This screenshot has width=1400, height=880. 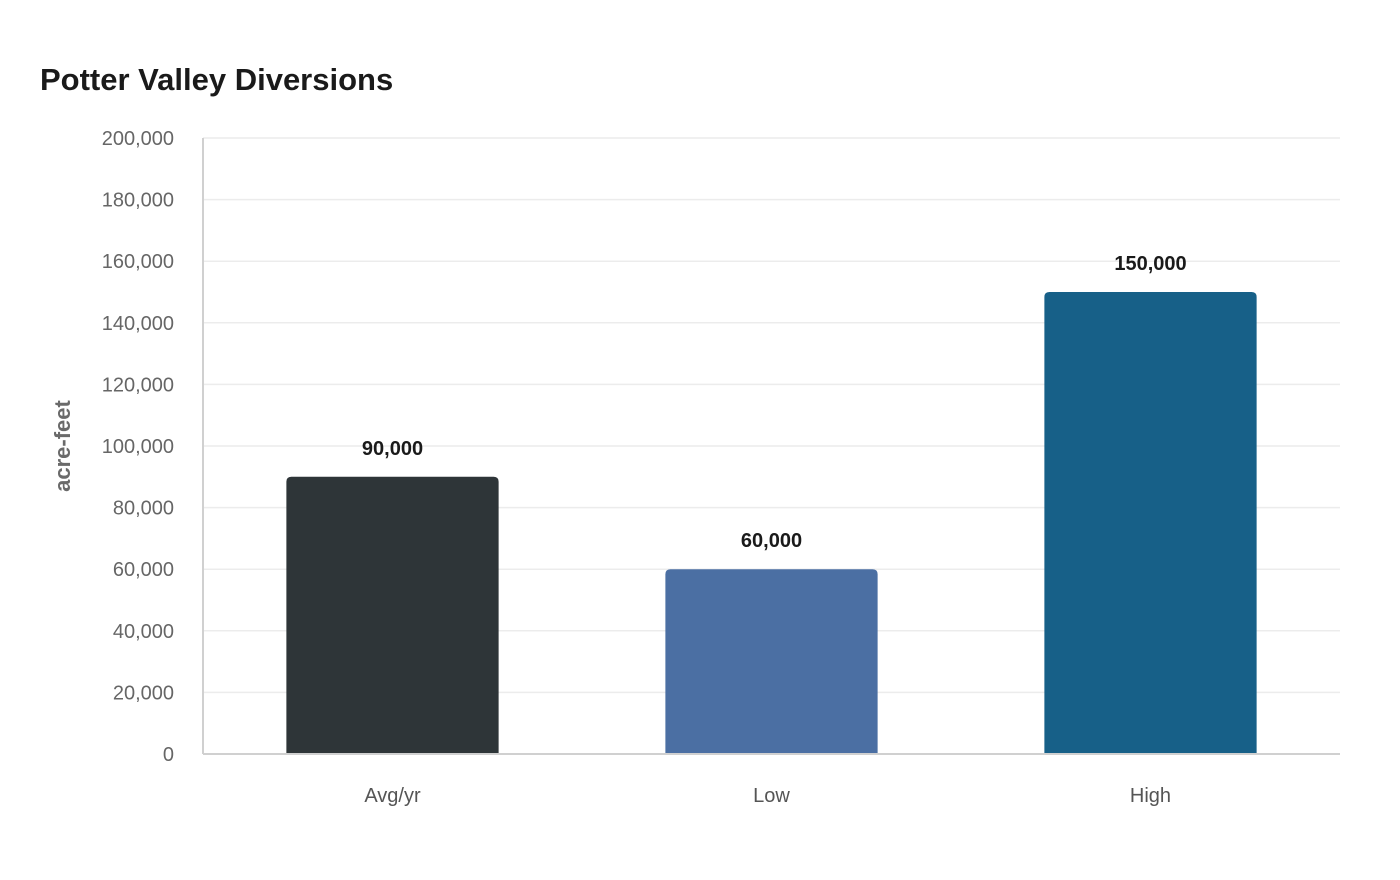 I want to click on x-tick-label: Avg/yr, so click(x=392, y=796).